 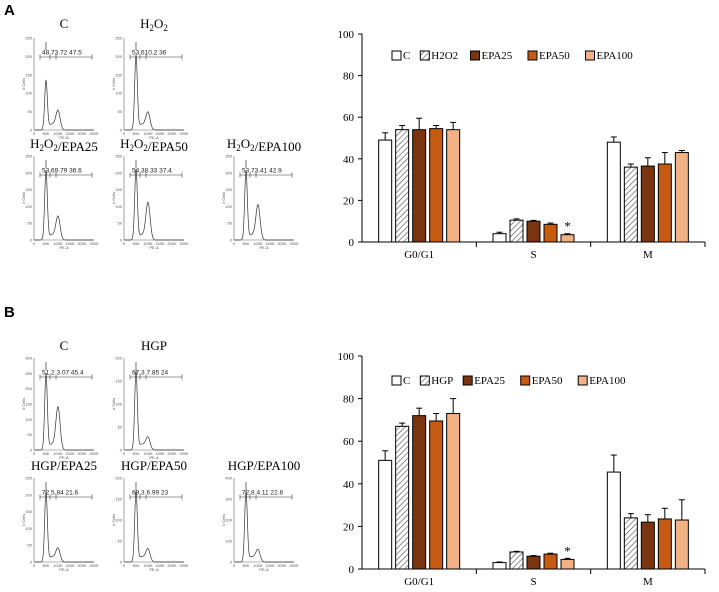 I want to click on bar-c-s, so click(x=499, y=566).